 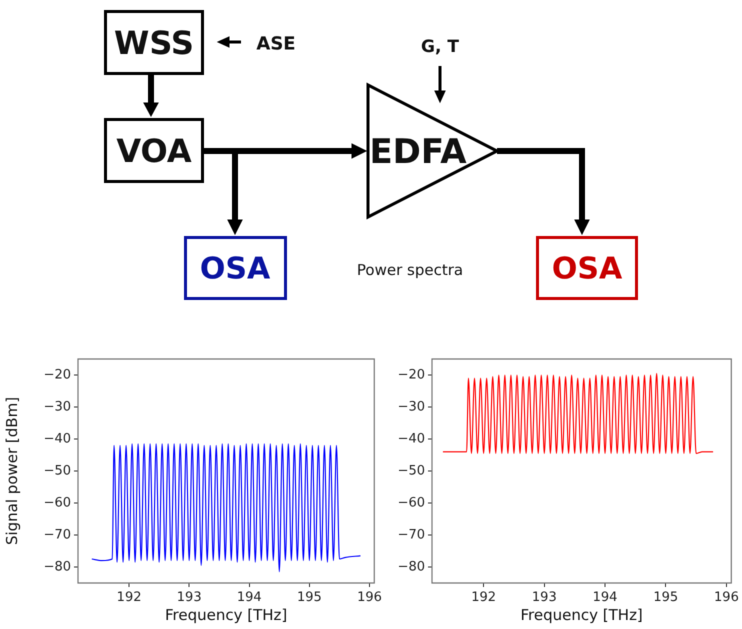 I want to click on text: Power spectra, so click(x=410, y=270).